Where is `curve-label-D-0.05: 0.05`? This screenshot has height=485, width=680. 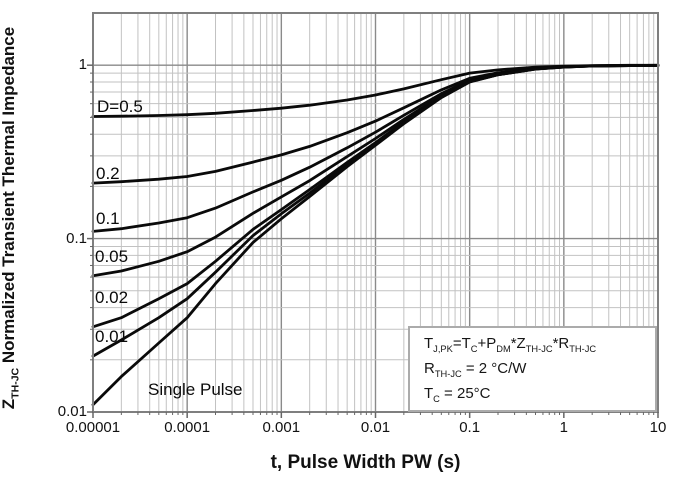
curve-label-D-0.05: 0.05 is located at coordinates (112, 256).